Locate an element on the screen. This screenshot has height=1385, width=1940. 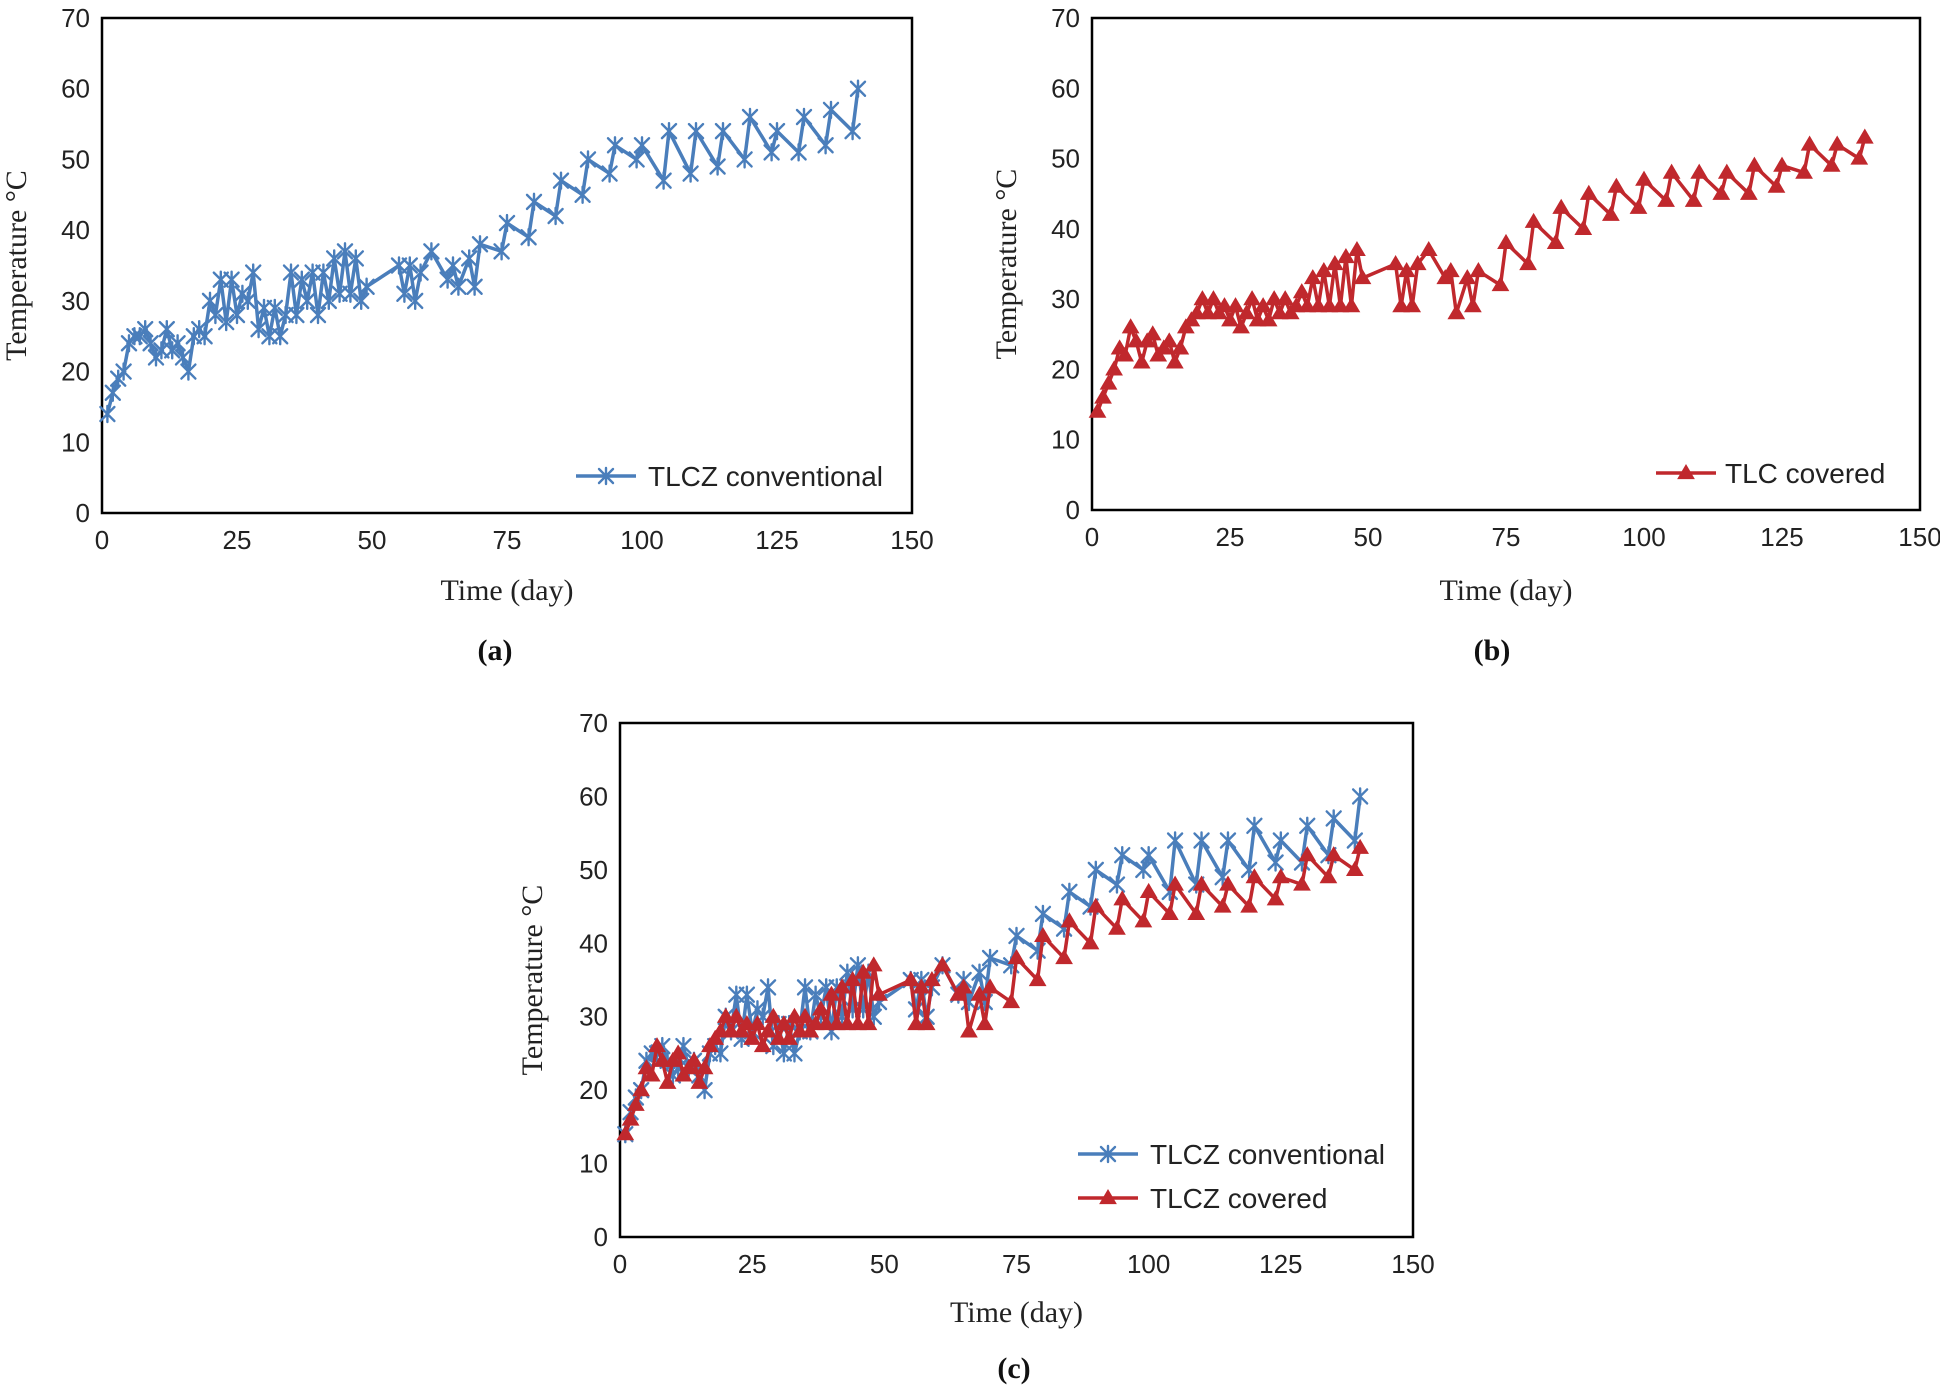
y-tick-label: 20 is located at coordinates (593, 1090).